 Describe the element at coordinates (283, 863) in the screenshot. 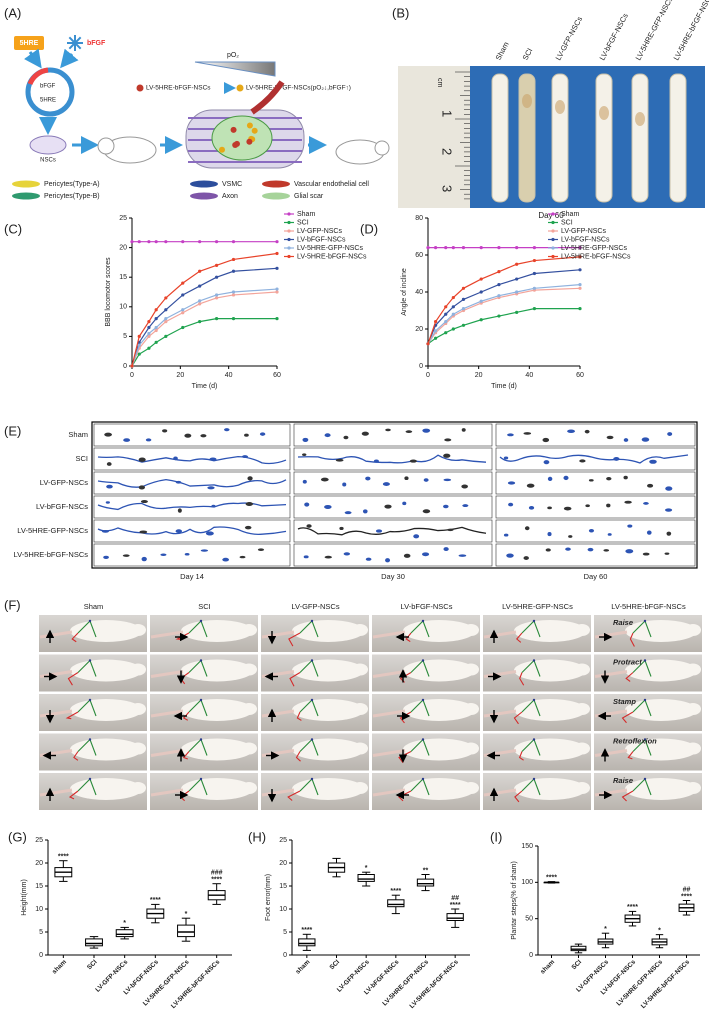

I see `y-tick-label: 20` at that location.